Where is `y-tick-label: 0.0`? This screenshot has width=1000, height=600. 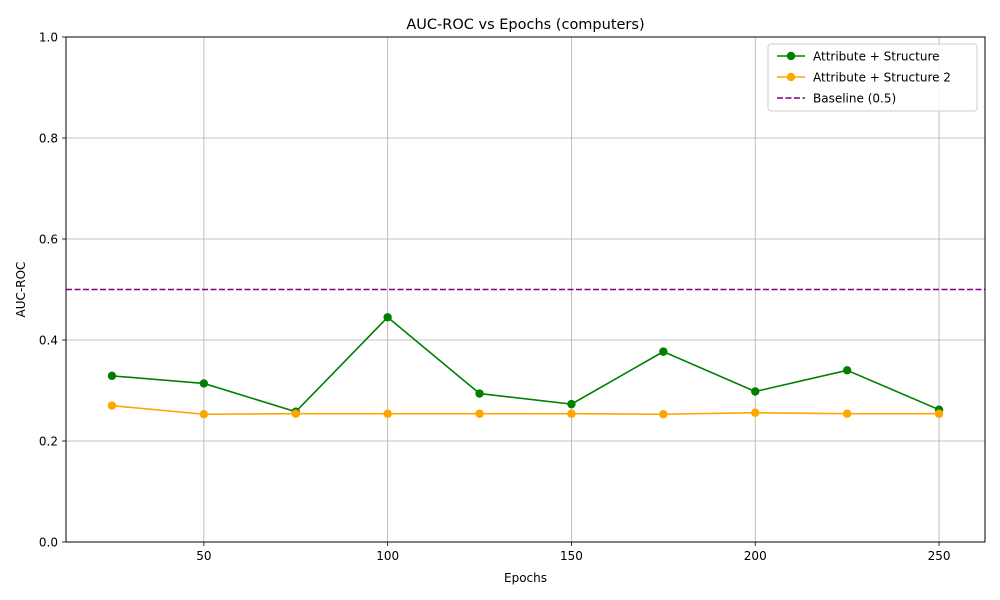 y-tick-label: 0.0 is located at coordinates (48, 543).